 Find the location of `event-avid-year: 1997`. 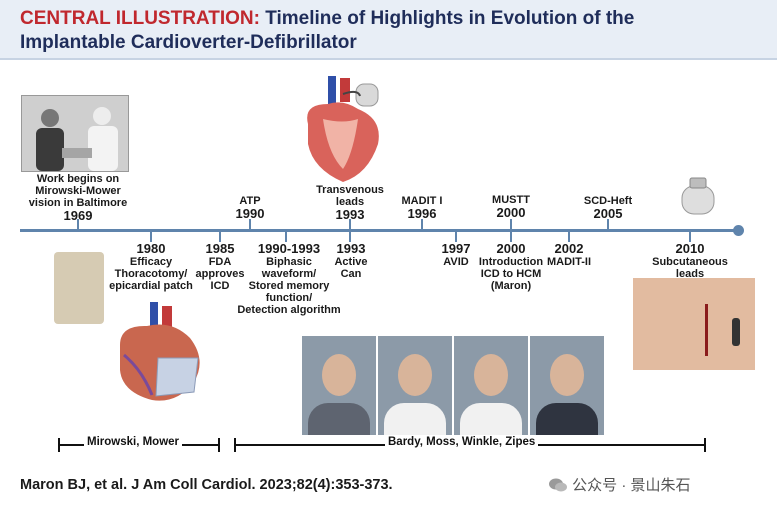

event-avid-year: 1997 is located at coordinates (456, 248).